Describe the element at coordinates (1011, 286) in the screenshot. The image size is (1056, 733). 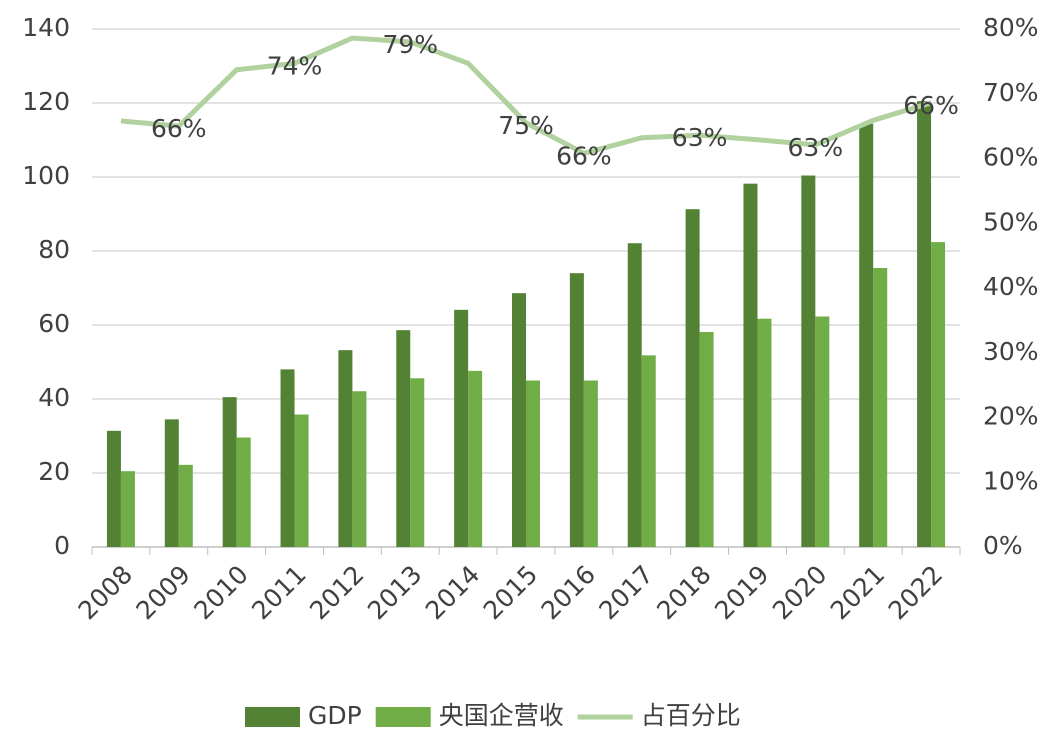
I see `y2-tick-label: 40%` at that location.